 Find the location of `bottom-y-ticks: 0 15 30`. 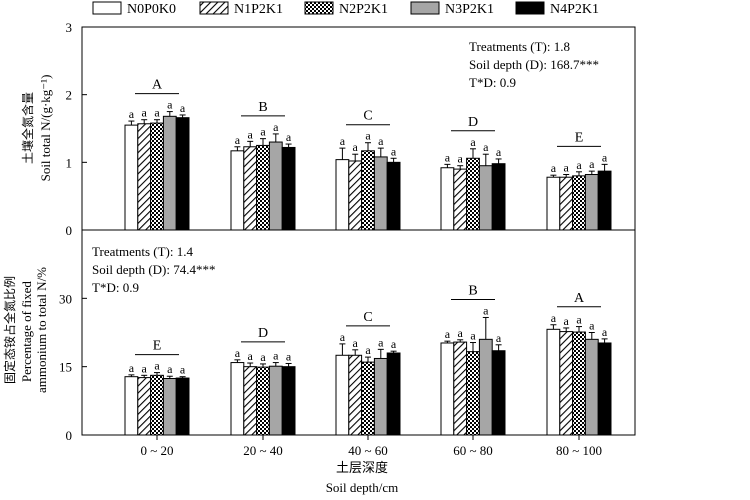

bottom-y-ticks: 0 15 30 is located at coordinates (73, 367).